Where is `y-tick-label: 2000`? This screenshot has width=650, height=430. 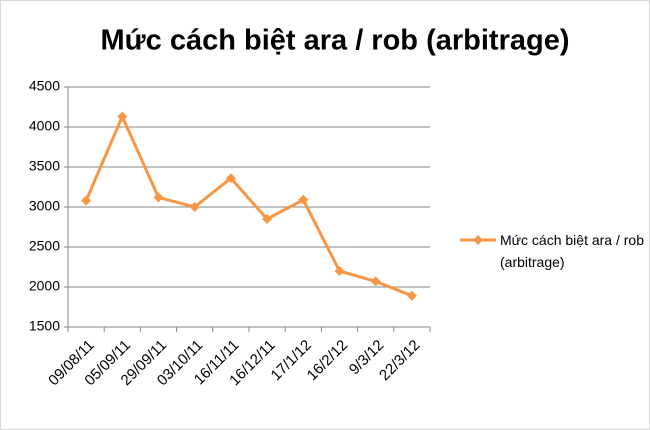
y-tick-label: 2000 is located at coordinates (44, 286).